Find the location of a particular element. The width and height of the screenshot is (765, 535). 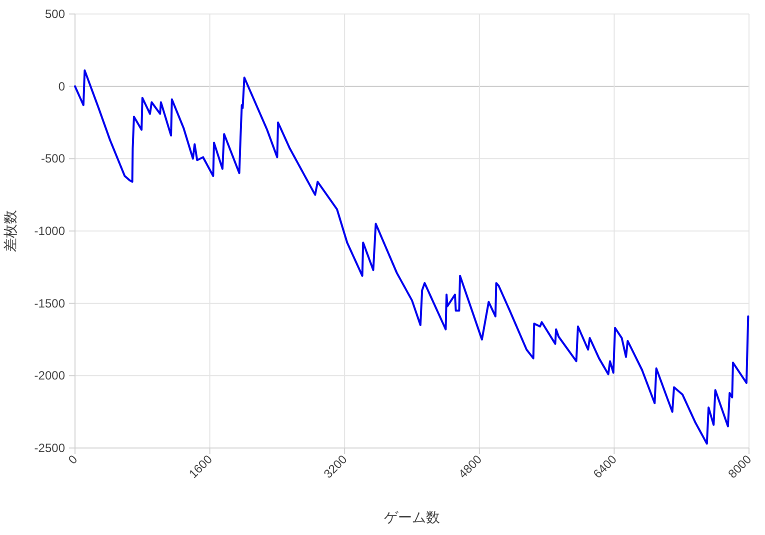

y-axis-title: 差枚数 is located at coordinates (10, 231).